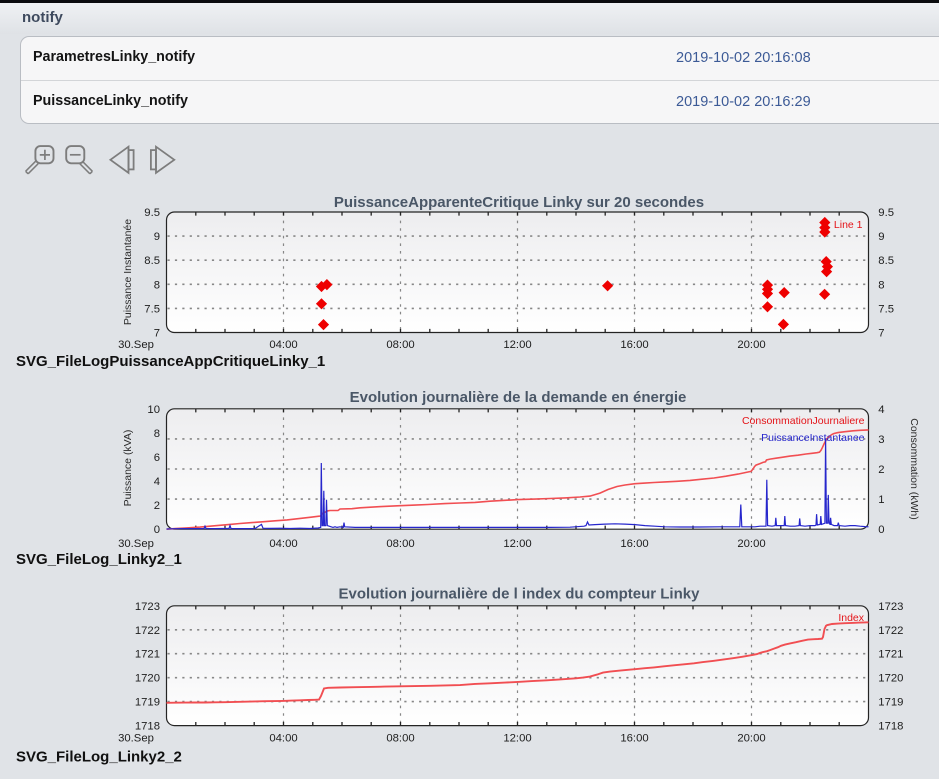 The height and width of the screenshot is (779, 939). I want to click on svg-text: Consommation (kWh), so click(914, 469).